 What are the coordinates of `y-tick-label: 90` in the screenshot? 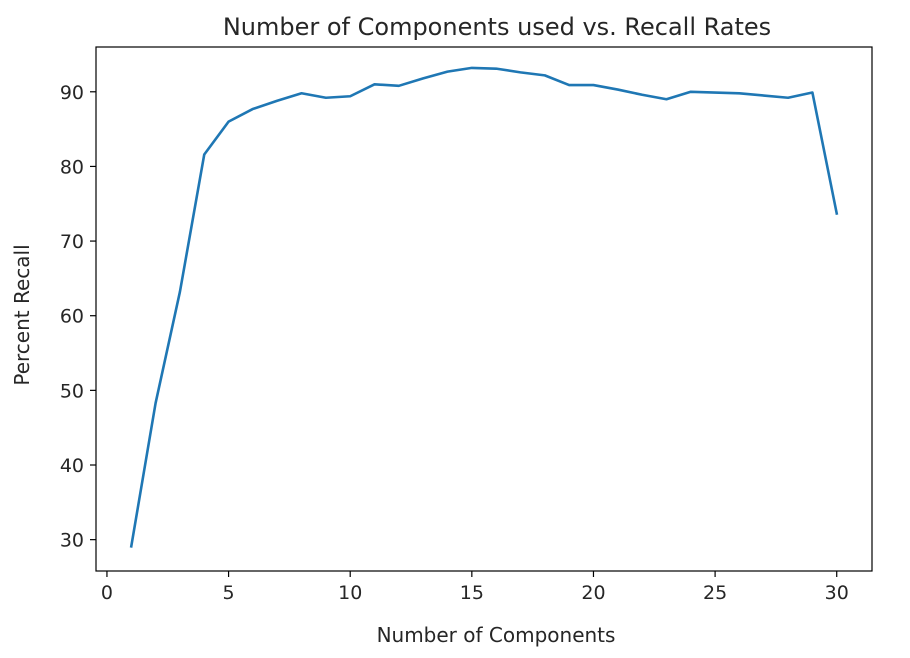 It's located at (72, 93).